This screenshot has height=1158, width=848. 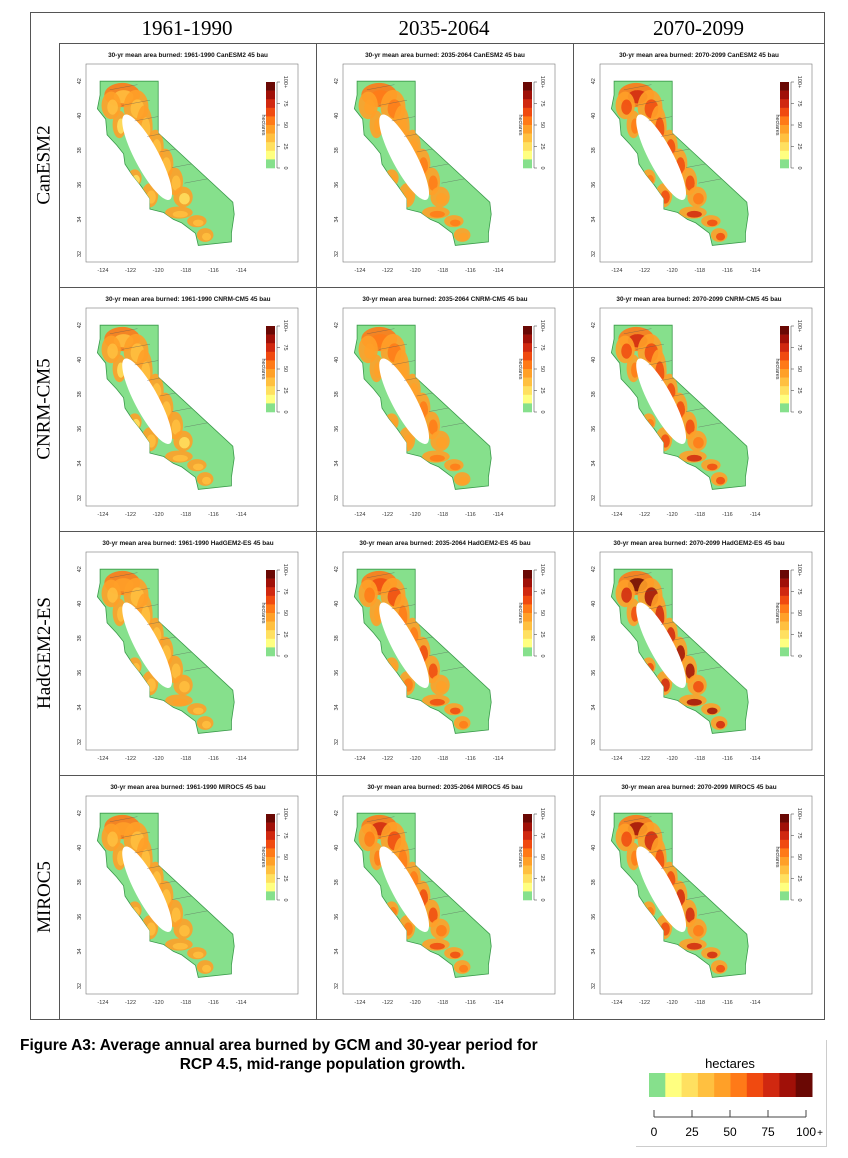 I want to click on y-tick-label: 34, so click(x=337, y=707).